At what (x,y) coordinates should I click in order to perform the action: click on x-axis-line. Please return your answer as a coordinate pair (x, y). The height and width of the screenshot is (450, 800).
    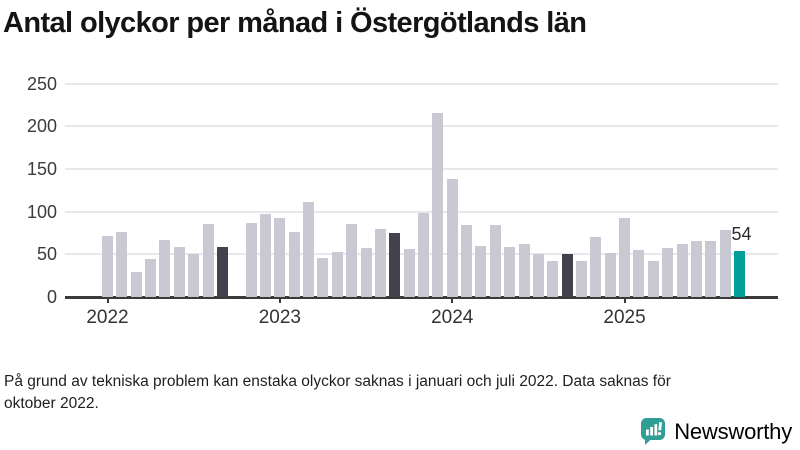
    Looking at the image, I should click on (421, 297).